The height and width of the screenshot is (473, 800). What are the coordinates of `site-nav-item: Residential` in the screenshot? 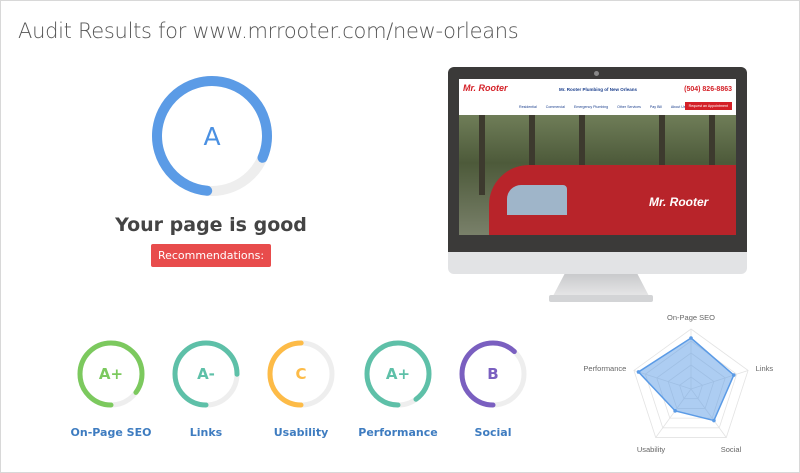 It's located at (528, 107).